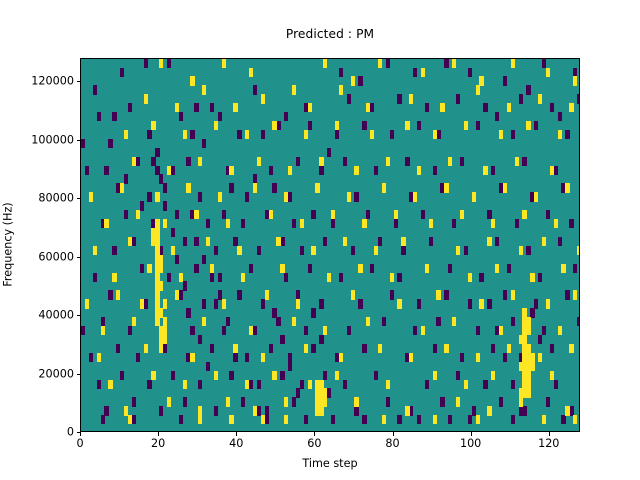  I want to click on y-axis-tick-label: 0, so click(70, 432).